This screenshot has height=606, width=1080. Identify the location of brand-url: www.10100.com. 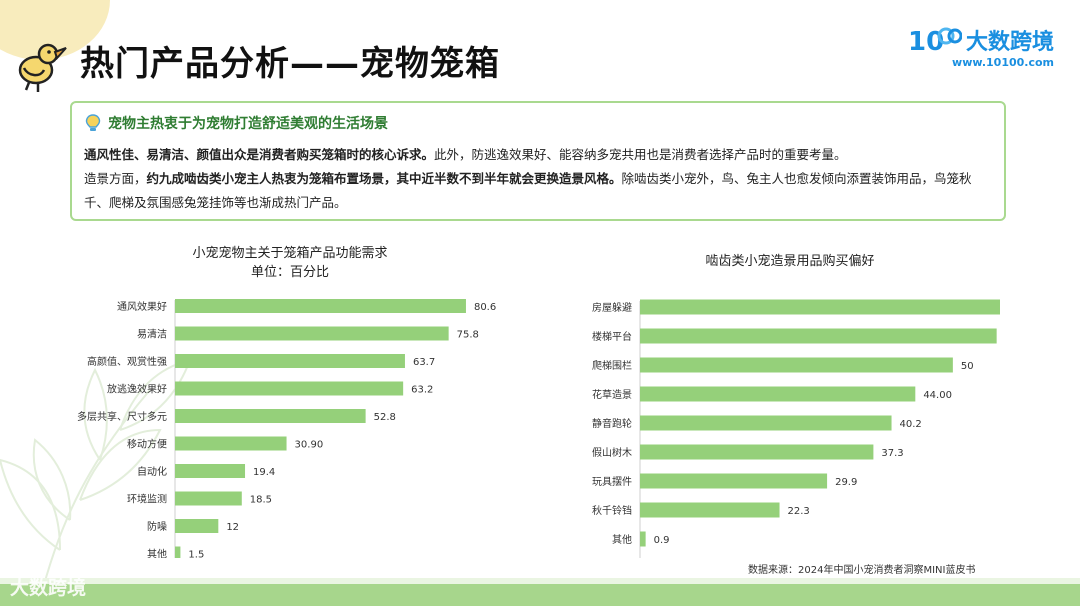
(1003, 62).